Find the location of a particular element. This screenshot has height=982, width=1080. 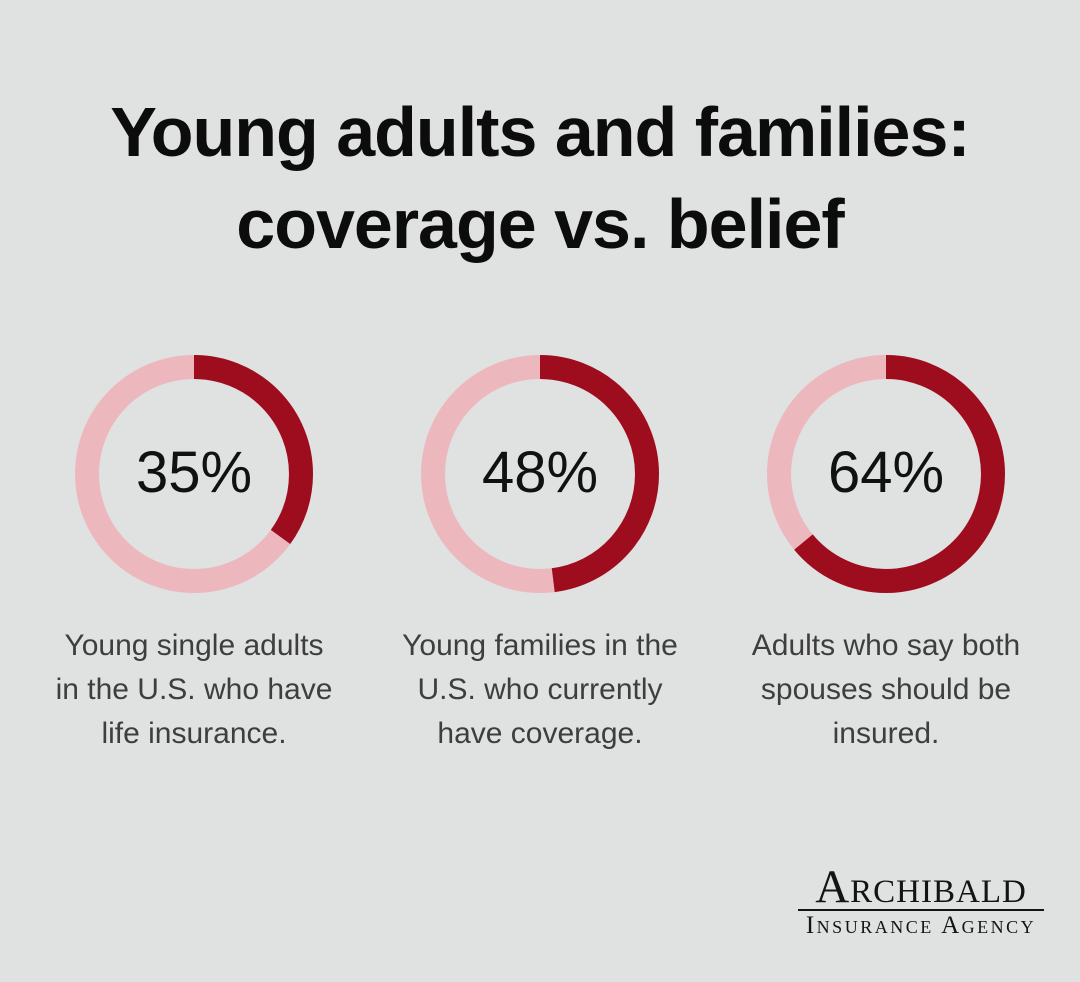

donut-percent-label: 48% is located at coordinates (540, 473).